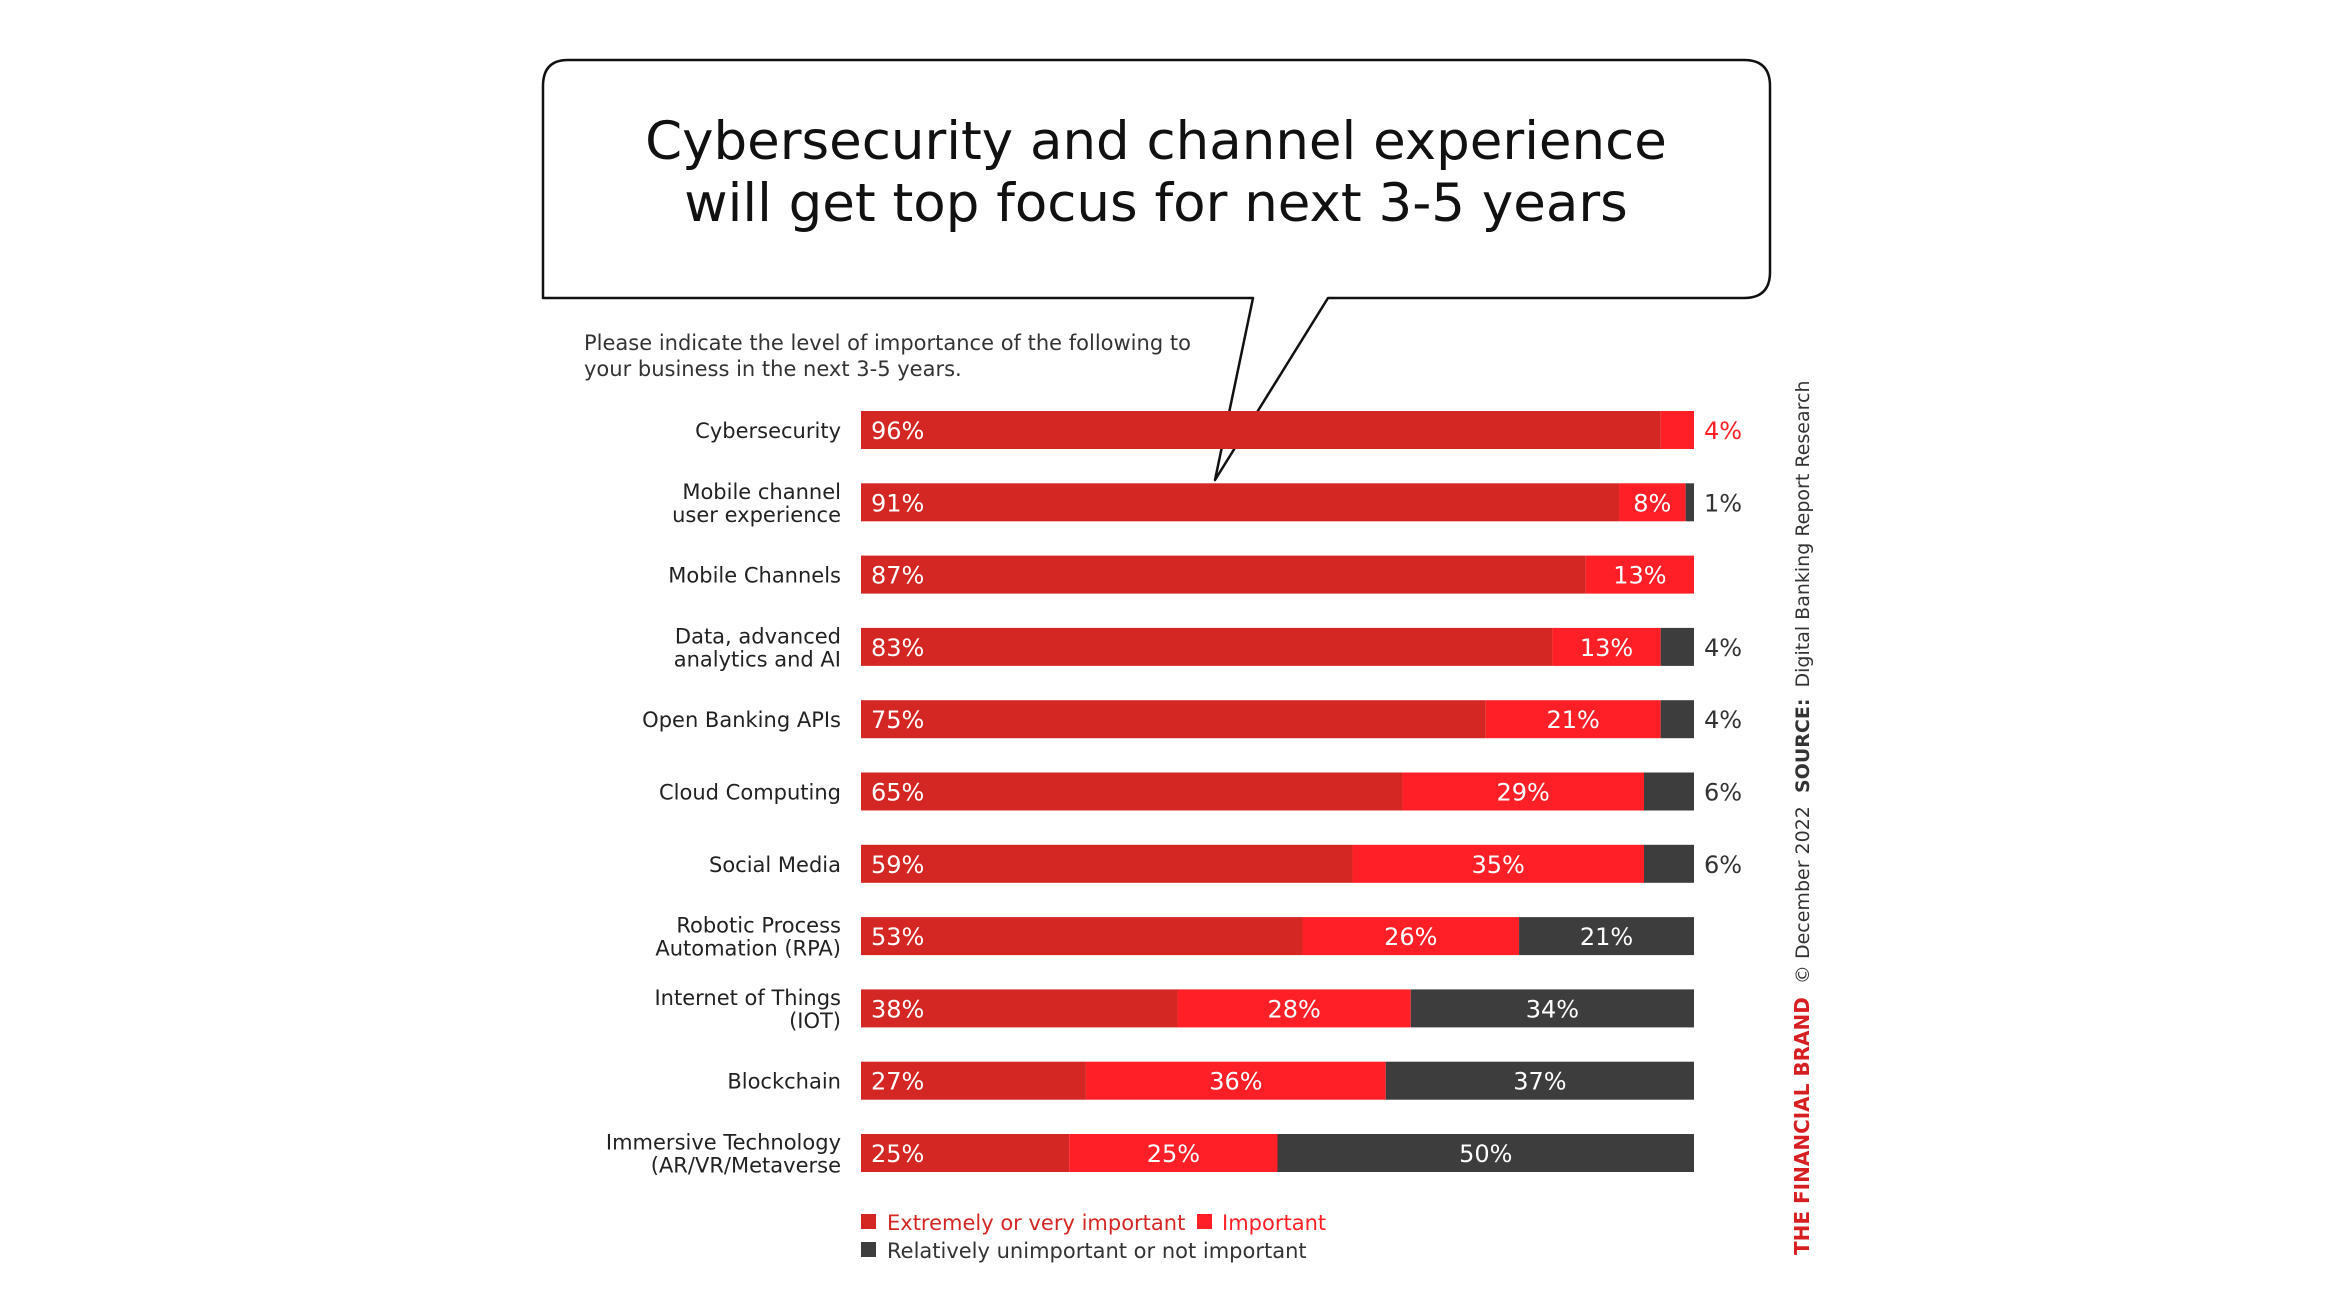 The width and height of the screenshot is (2339, 1316). What do you see at coordinates (748, 949) in the screenshot?
I see `category-label: Automation (RPA)` at bounding box center [748, 949].